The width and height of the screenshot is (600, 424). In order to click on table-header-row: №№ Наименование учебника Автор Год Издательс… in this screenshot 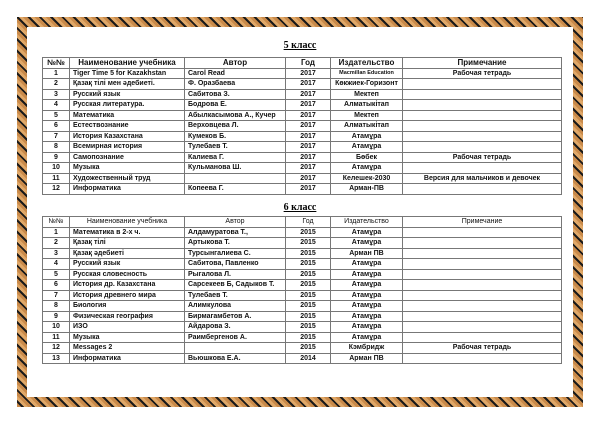, I will do `click(302, 63)`.